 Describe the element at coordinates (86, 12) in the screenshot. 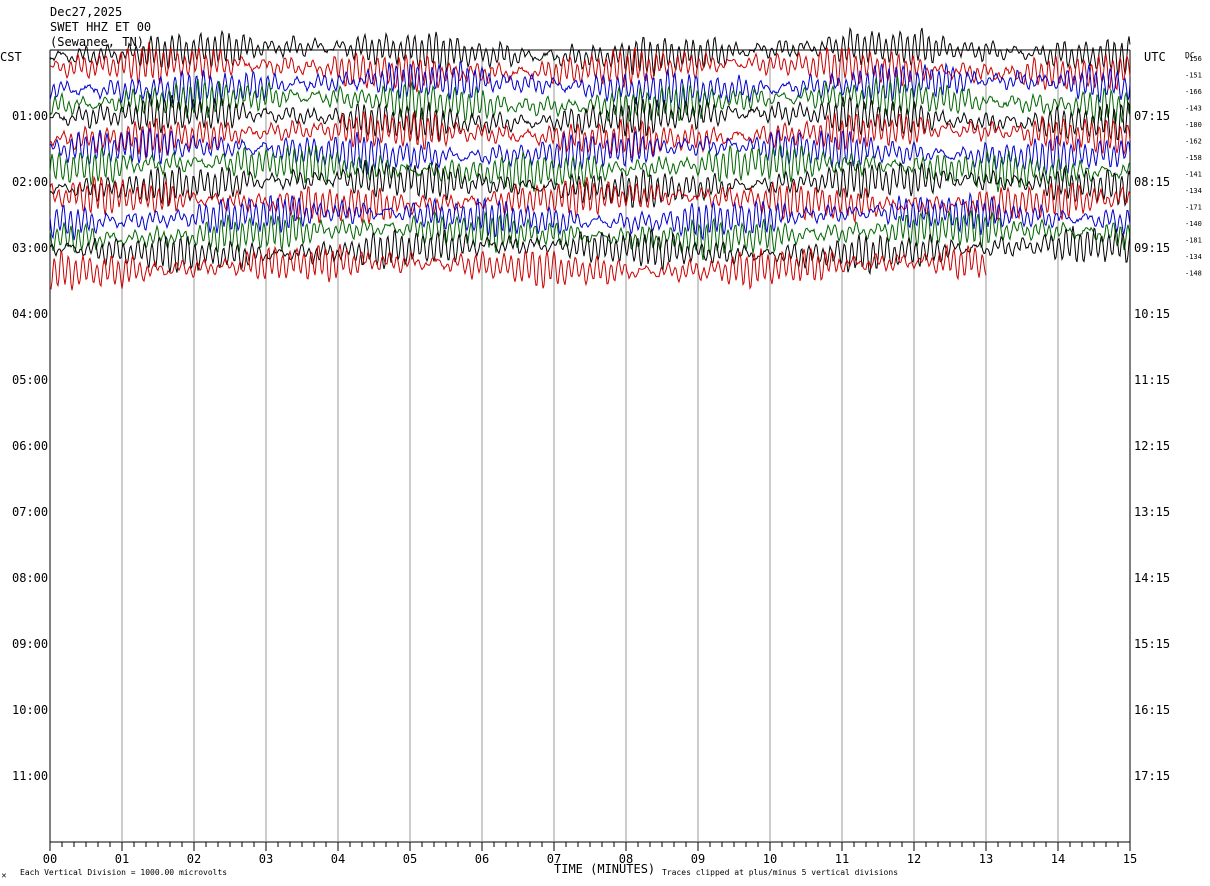

I see `header-date: Dec27,2025` at that location.